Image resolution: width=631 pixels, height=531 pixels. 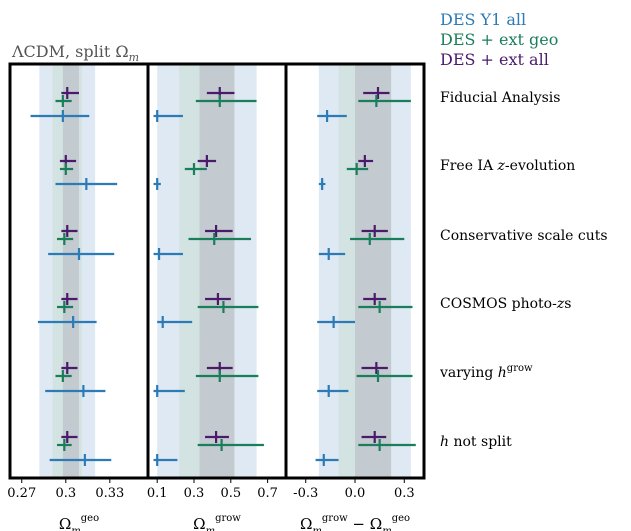 I want to click on chart-title: ΛCDM, split Ωm, so click(x=75, y=53).